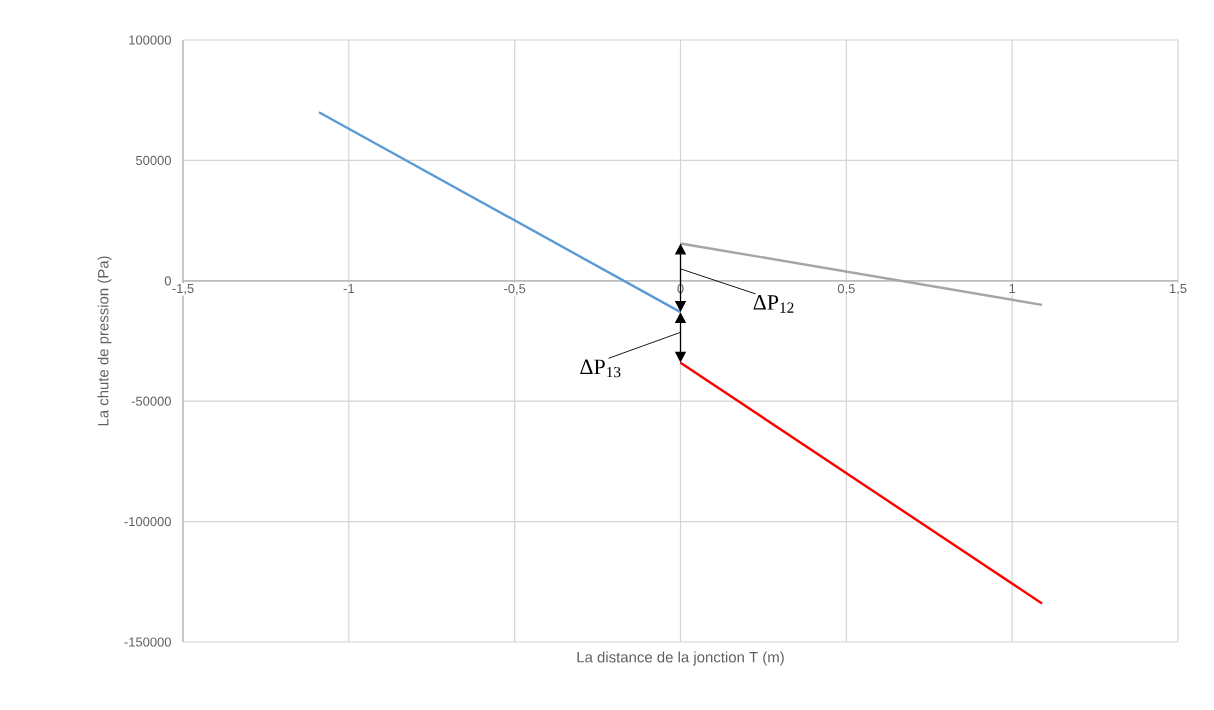 This screenshot has height=710, width=1214. I want to click on x-tick-label: 0,5, so click(846, 289).